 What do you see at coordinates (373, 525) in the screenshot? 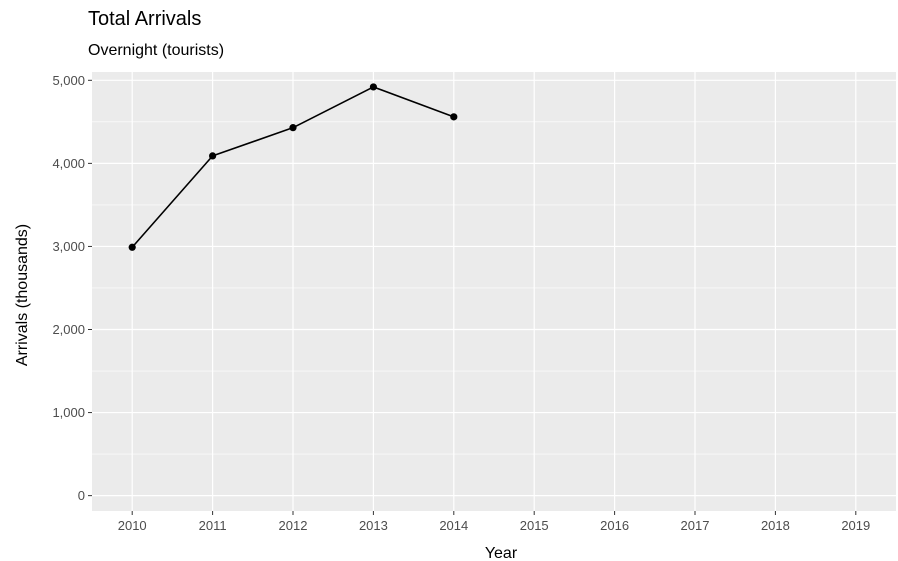
I see `x-tick-label: 2013` at bounding box center [373, 525].